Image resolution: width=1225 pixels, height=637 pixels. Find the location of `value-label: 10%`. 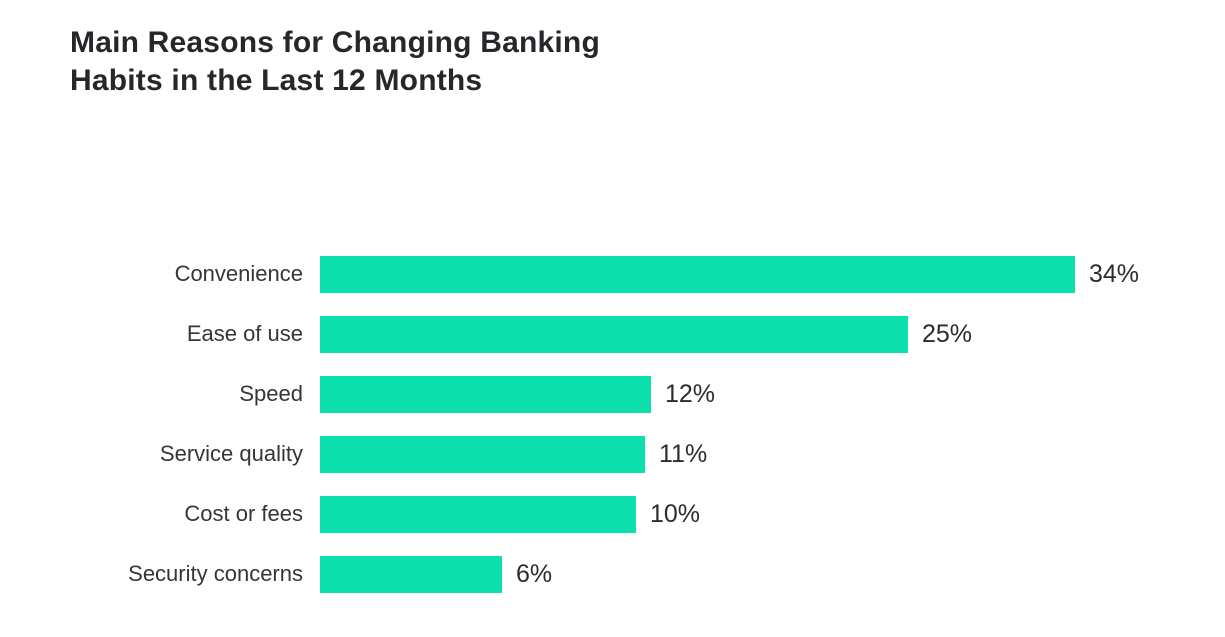

value-label: 10% is located at coordinates (675, 513).